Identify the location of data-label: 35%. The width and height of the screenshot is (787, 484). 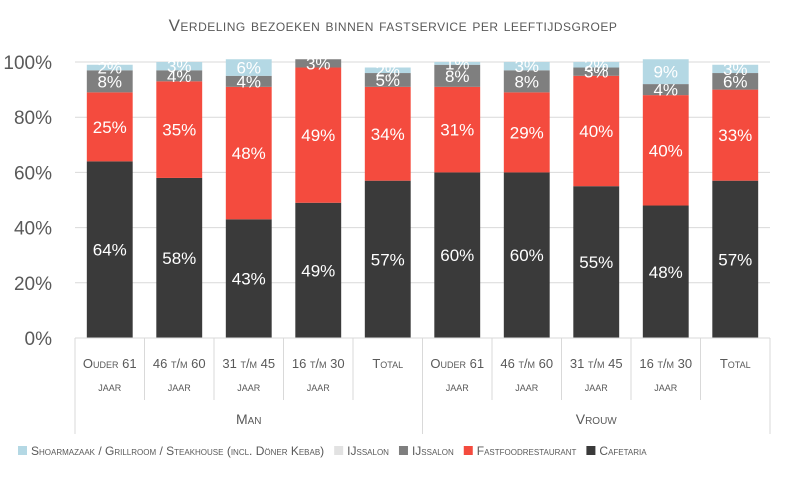
(179, 130).